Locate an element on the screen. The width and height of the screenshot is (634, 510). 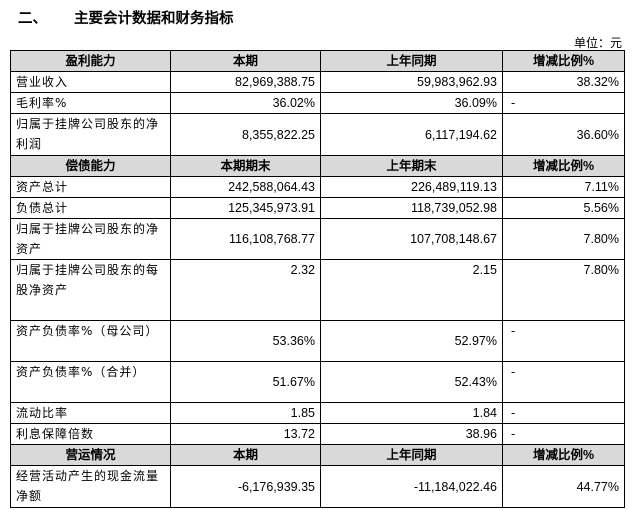
table-row: 负债总计 125,345,973.91 118,739,052.98 5.56% is located at coordinates (317, 208).